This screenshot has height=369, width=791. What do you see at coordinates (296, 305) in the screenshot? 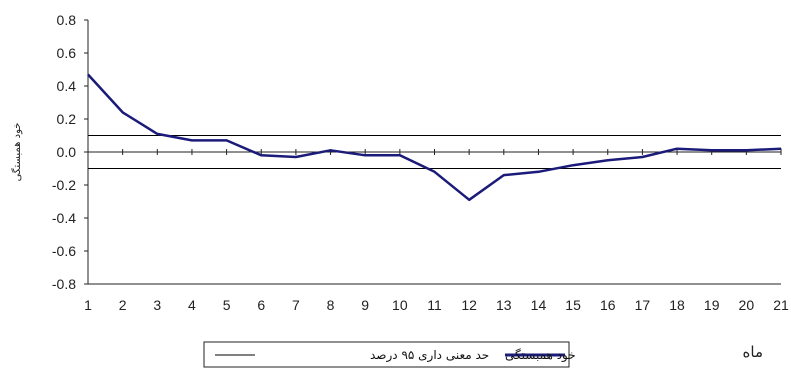
I see `x-tick-label: 7` at bounding box center [296, 305].